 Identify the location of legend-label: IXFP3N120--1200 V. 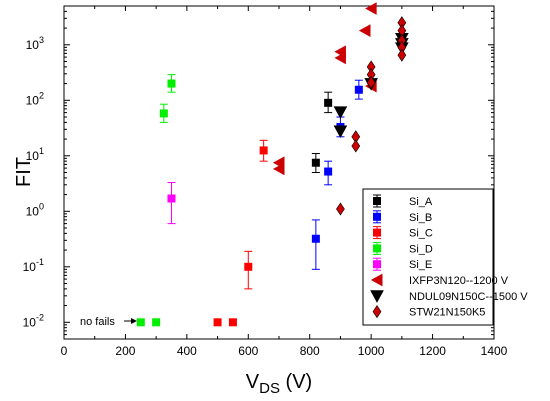
(459, 281).